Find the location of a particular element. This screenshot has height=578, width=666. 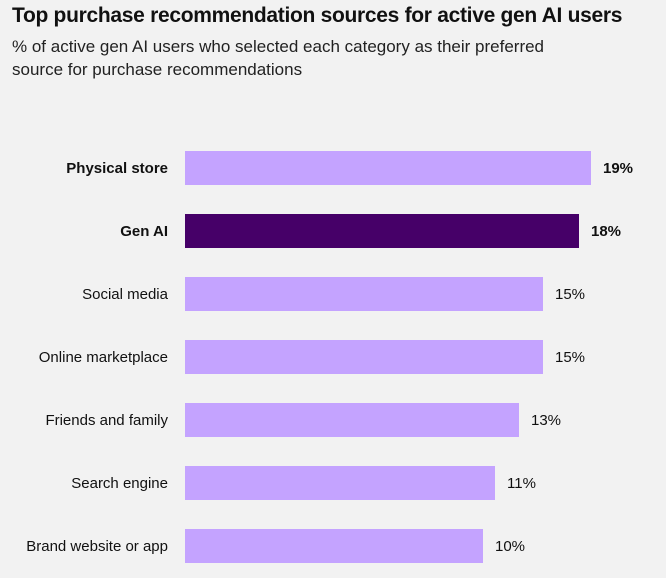

category-label: Social media is located at coordinates (125, 294).